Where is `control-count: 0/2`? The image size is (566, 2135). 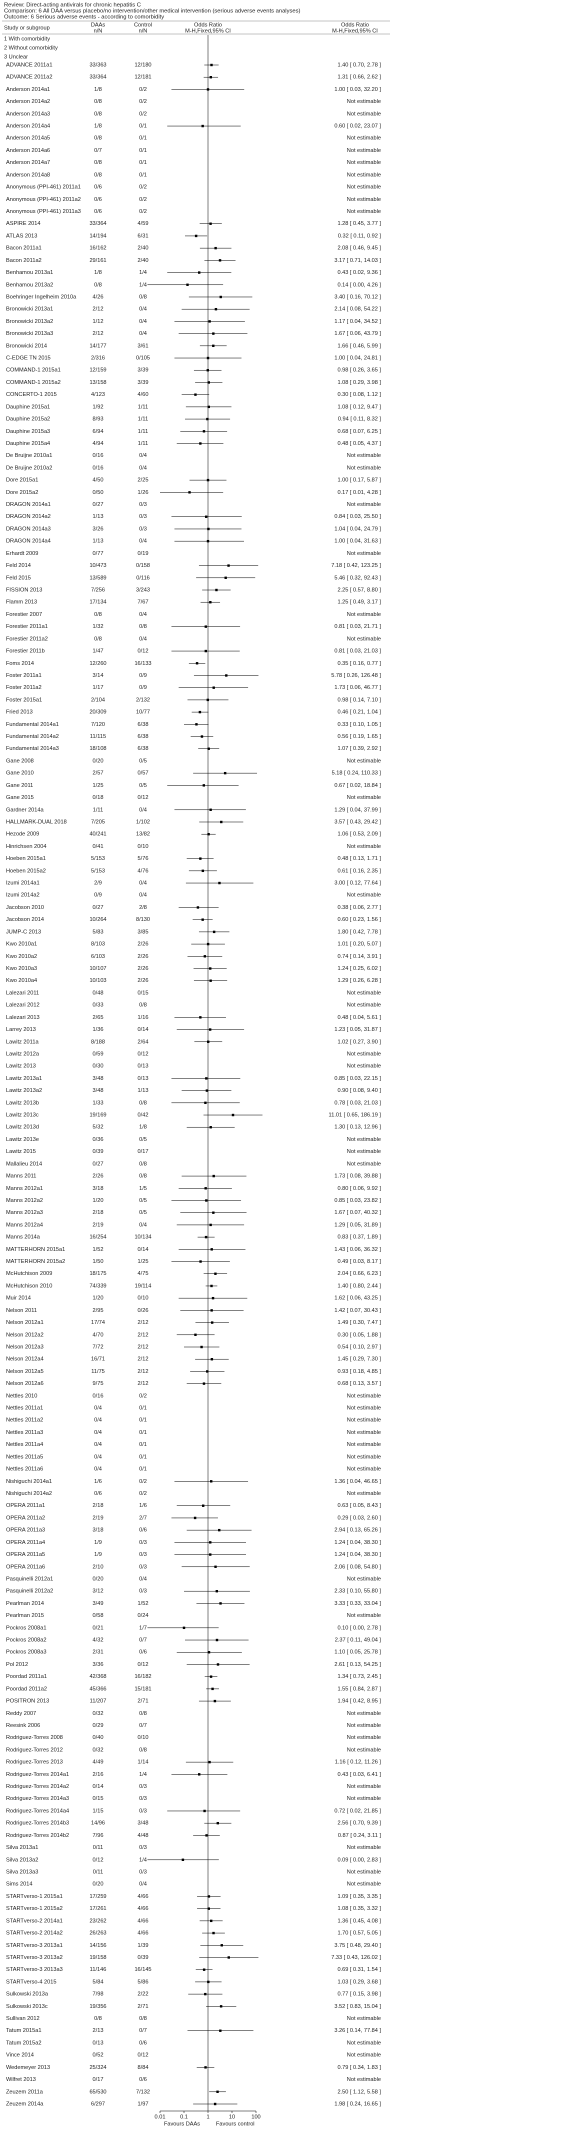
control-count: 0/2 is located at coordinates (143, 212).